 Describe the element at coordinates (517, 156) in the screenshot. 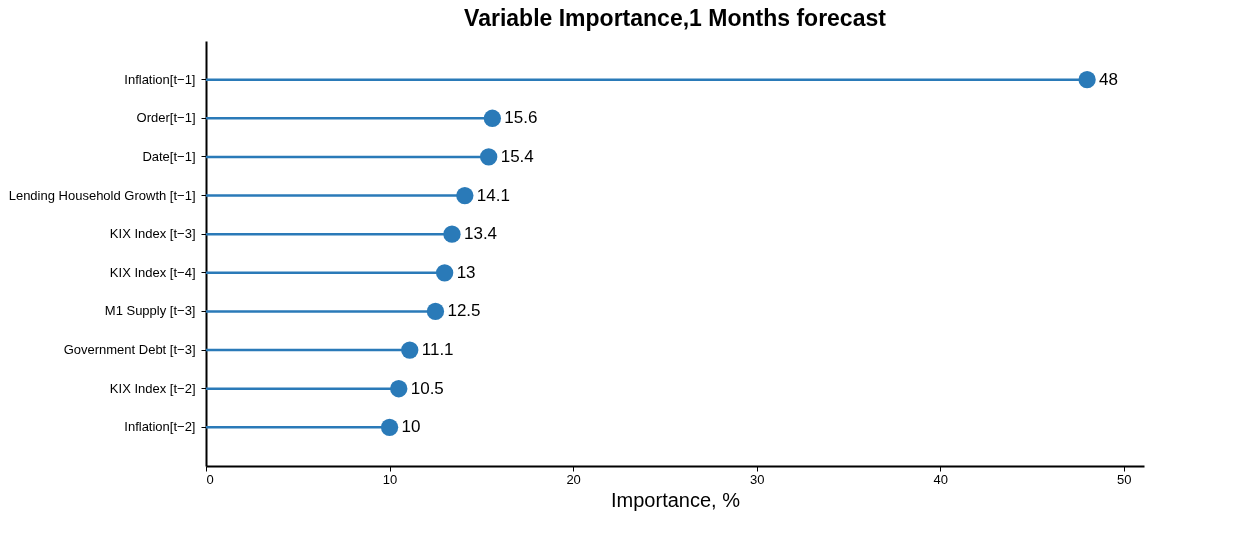

I see `data-label: 15.4` at that location.